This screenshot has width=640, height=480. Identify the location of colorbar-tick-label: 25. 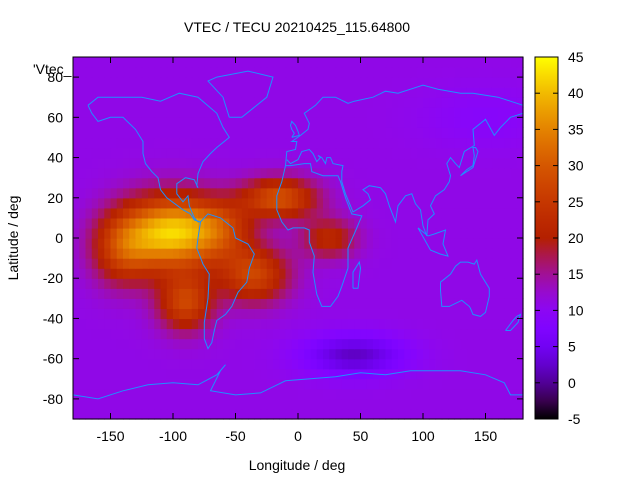
(576, 202).